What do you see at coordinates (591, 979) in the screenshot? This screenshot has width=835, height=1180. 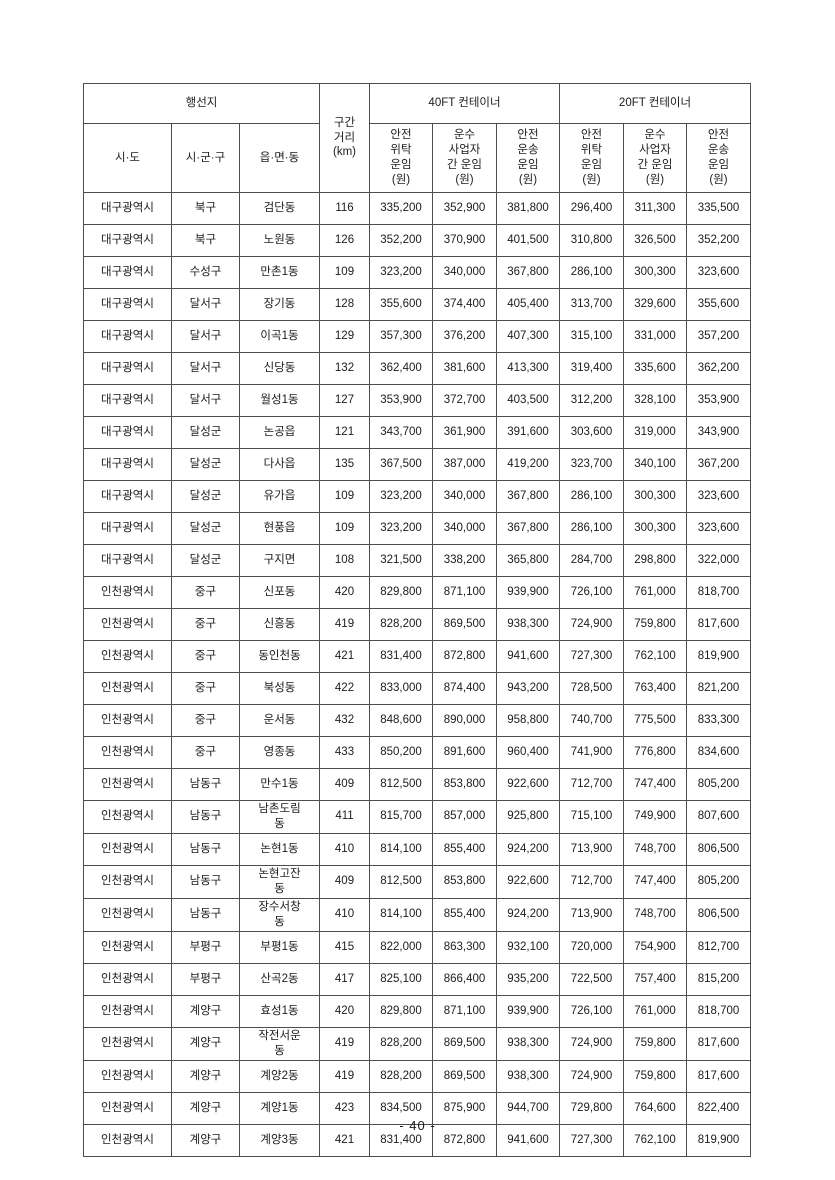 I see `cell-20ft-consign-rate: 722,500` at bounding box center [591, 979].